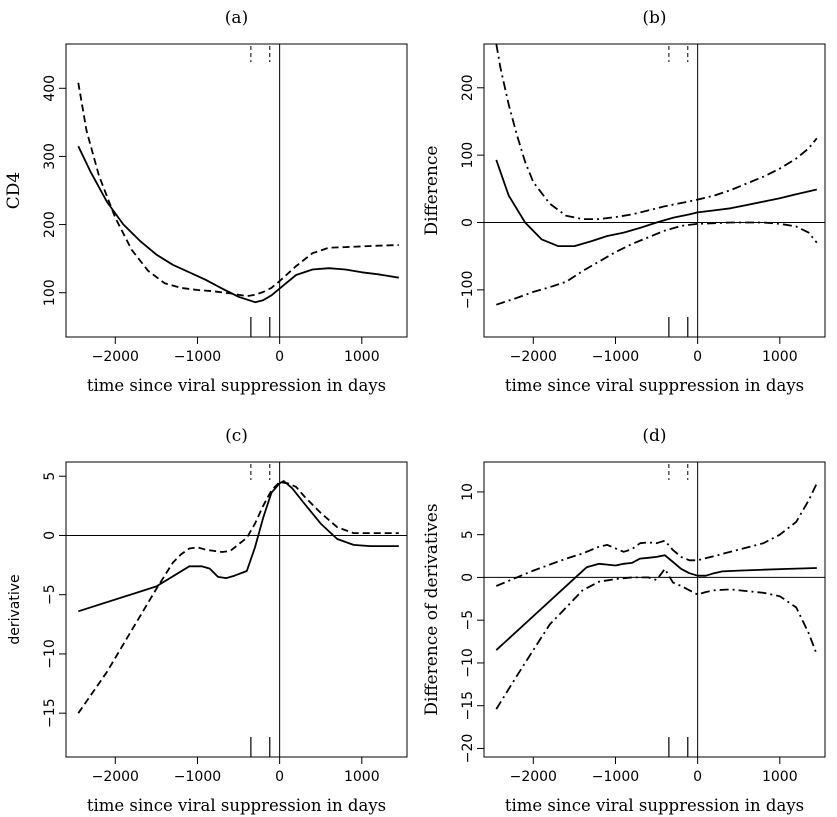 This screenshot has width=837, height=817. What do you see at coordinates (468, 290) in the screenshot?
I see `y-tick-label: −100` at bounding box center [468, 290].